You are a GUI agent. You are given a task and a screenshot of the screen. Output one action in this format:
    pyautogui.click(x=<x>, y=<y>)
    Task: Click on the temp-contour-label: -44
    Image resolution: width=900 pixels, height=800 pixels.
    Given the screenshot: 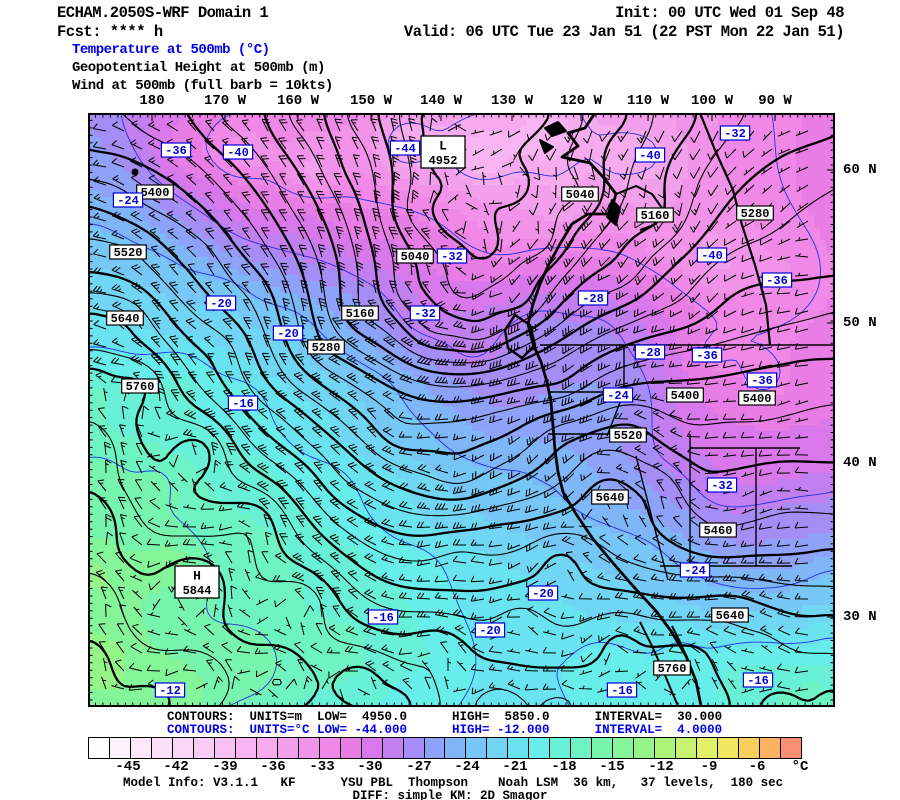 What is the action you would take?
    pyautogui.click(x=405, y=148)
    